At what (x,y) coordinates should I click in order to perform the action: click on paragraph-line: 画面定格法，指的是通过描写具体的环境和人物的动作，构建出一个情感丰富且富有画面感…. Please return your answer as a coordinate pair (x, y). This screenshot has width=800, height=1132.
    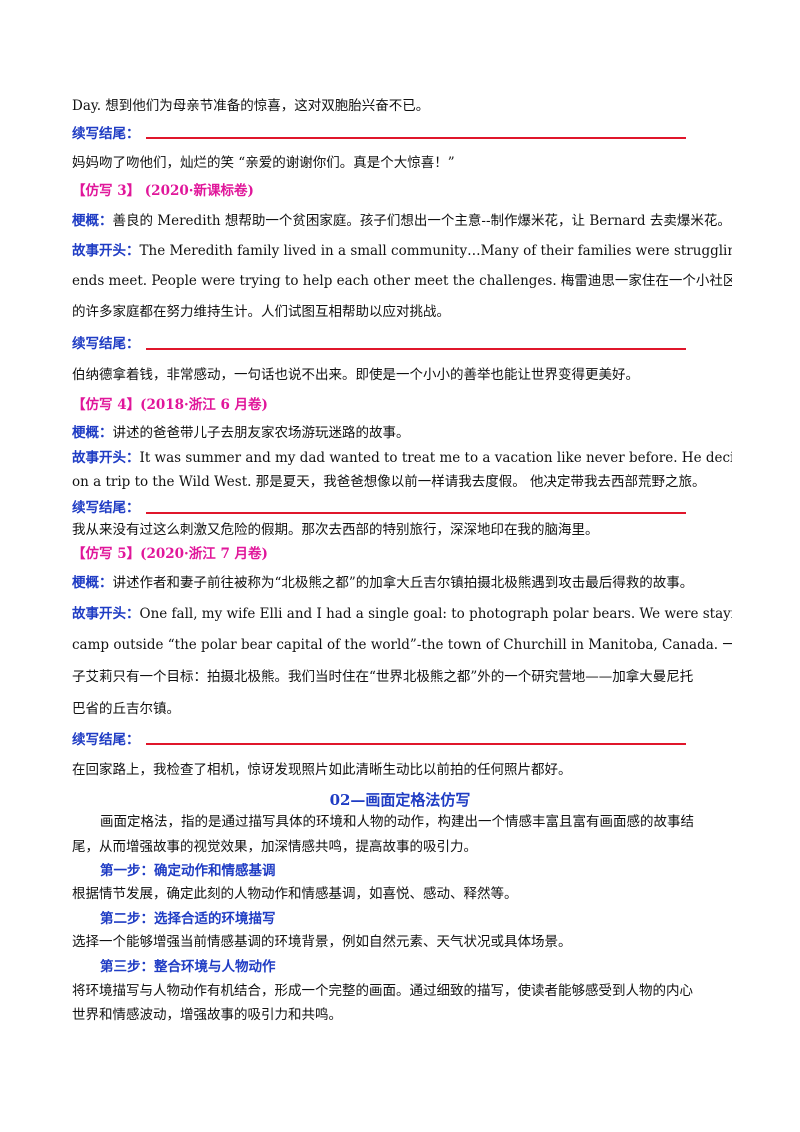
    Looking at the image, I should click on (397, 822).